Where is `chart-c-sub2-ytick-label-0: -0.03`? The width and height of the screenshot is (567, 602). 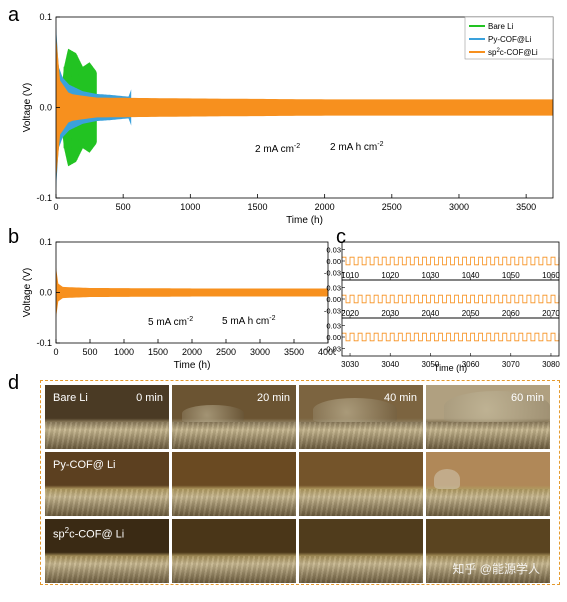
chart-c-sub2-ytick-label-0: -0.03 is located at coordinates (332, 348).